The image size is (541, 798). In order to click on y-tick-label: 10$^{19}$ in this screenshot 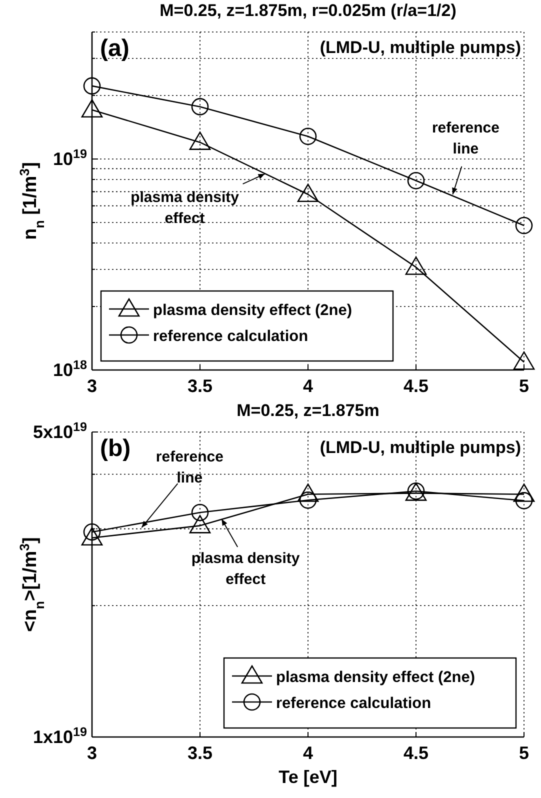, I will do `click(69, 158)`.